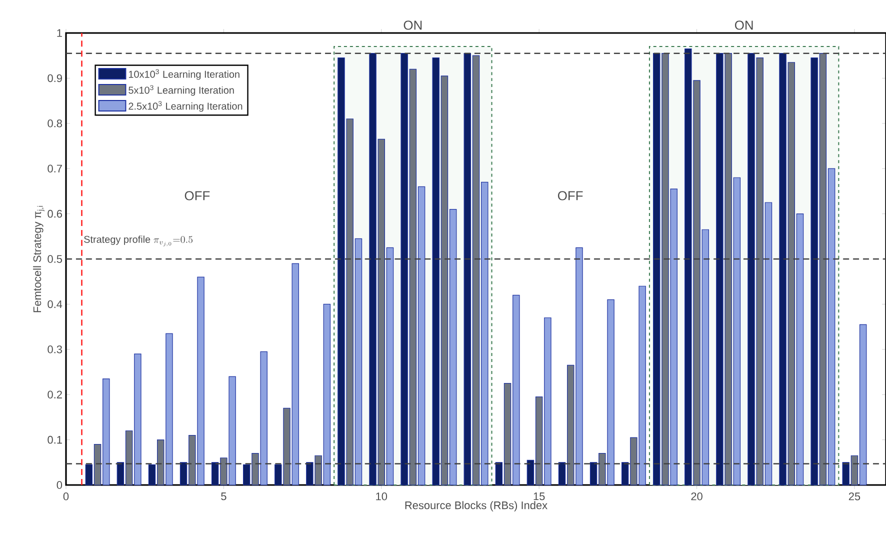 Image resolution: width=886 pixels, height=556 pixels. I want to click on legend-label: 5x10$^{3}$ Learning Iteration, so click(181, 90).